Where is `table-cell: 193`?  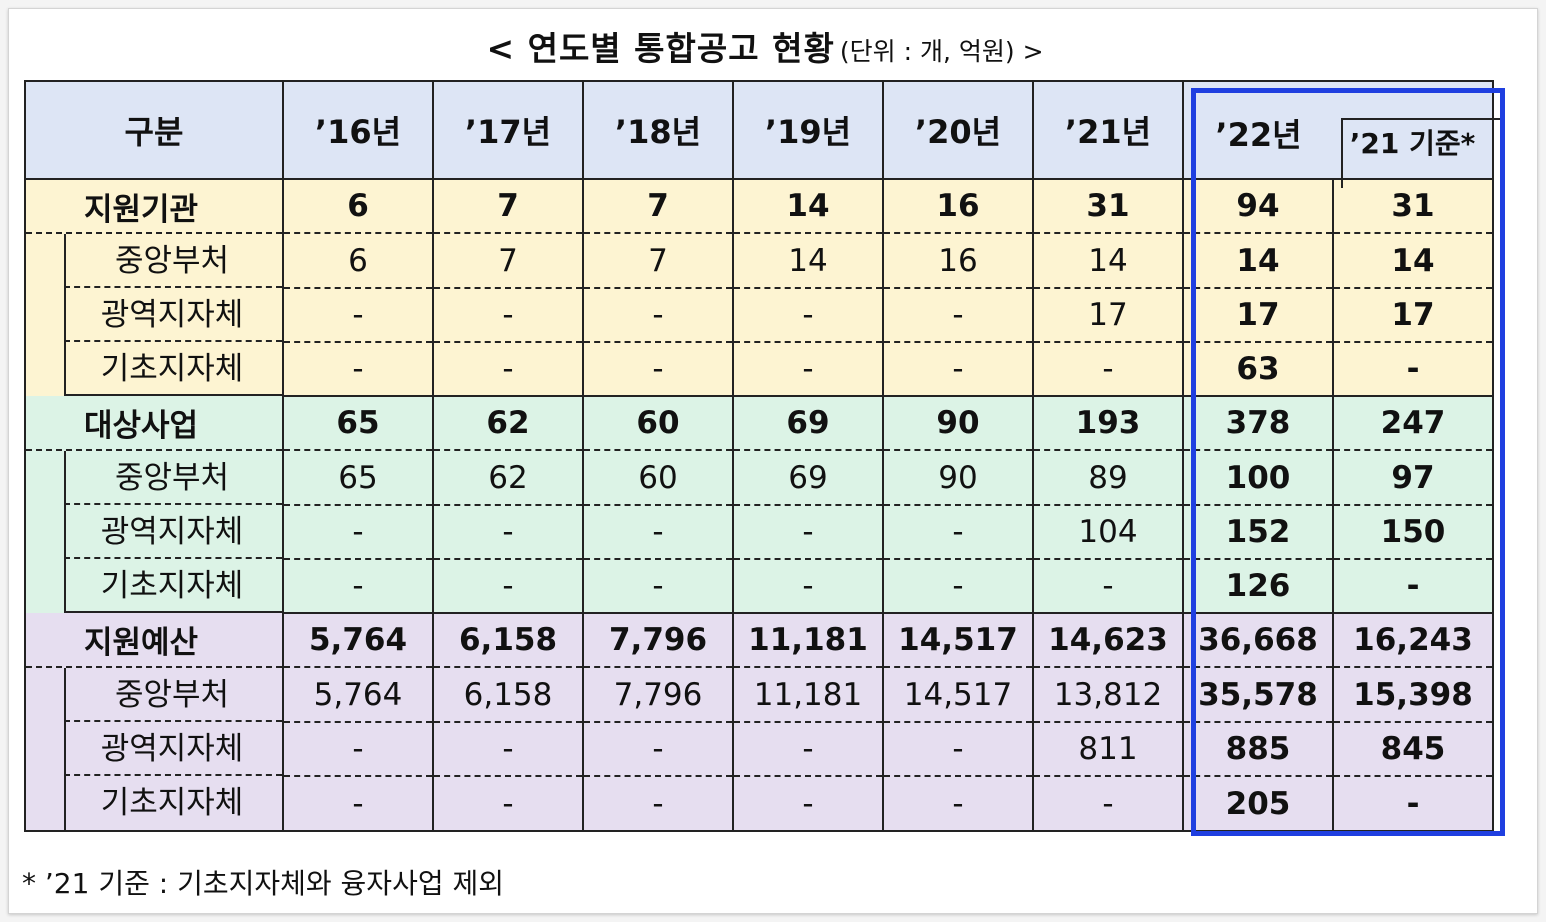
table-cell: 193 is located at coordinates (1107, 423).